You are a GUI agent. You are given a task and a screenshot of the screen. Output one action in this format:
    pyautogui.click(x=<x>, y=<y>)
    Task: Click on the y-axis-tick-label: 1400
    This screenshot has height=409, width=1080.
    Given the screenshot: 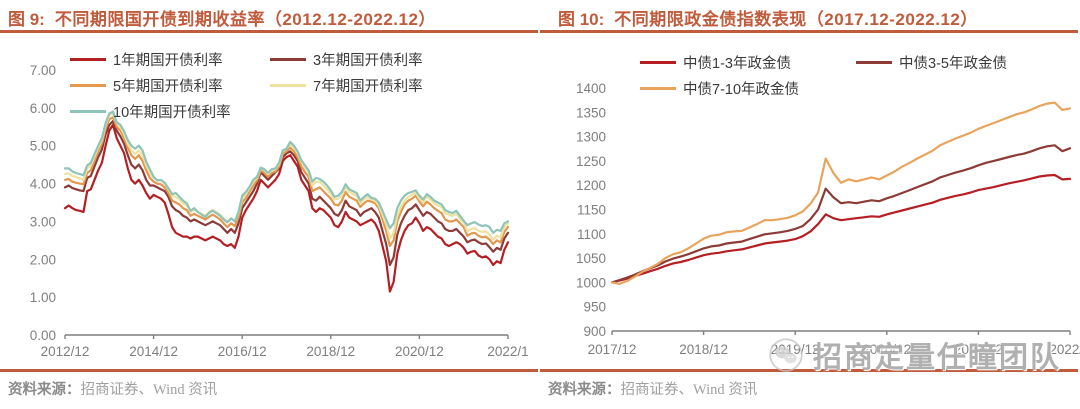 What is the action you would take?
    pyautogui.click(x=591, y=88)
    